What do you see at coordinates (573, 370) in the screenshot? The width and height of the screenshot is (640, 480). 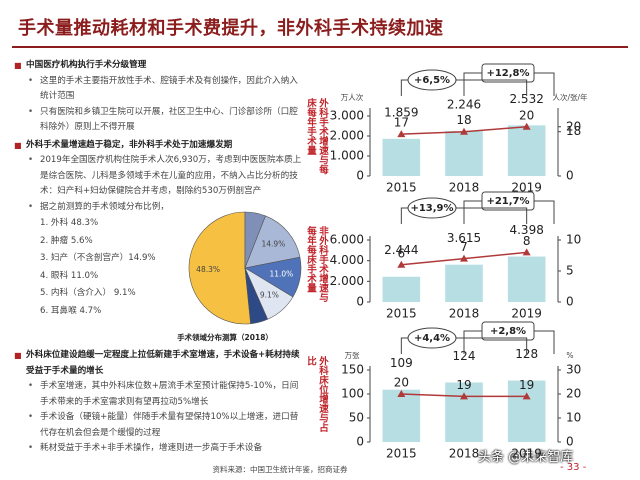 I see `y2-tick-label: 30` at bounding box center [573, 370].